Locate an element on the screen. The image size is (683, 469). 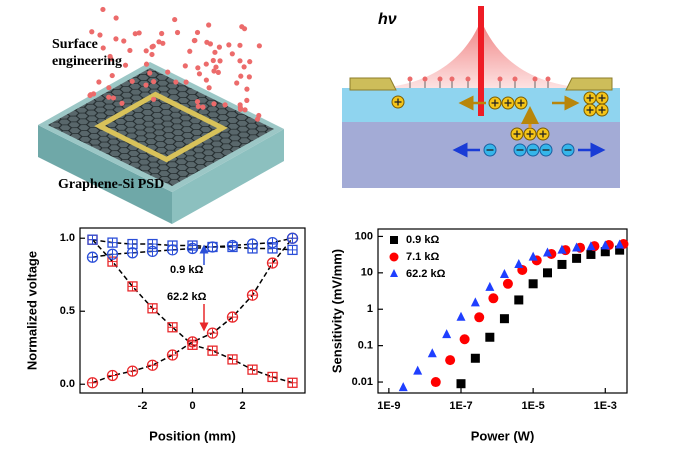
series-line is located at coordinates (192, 311).